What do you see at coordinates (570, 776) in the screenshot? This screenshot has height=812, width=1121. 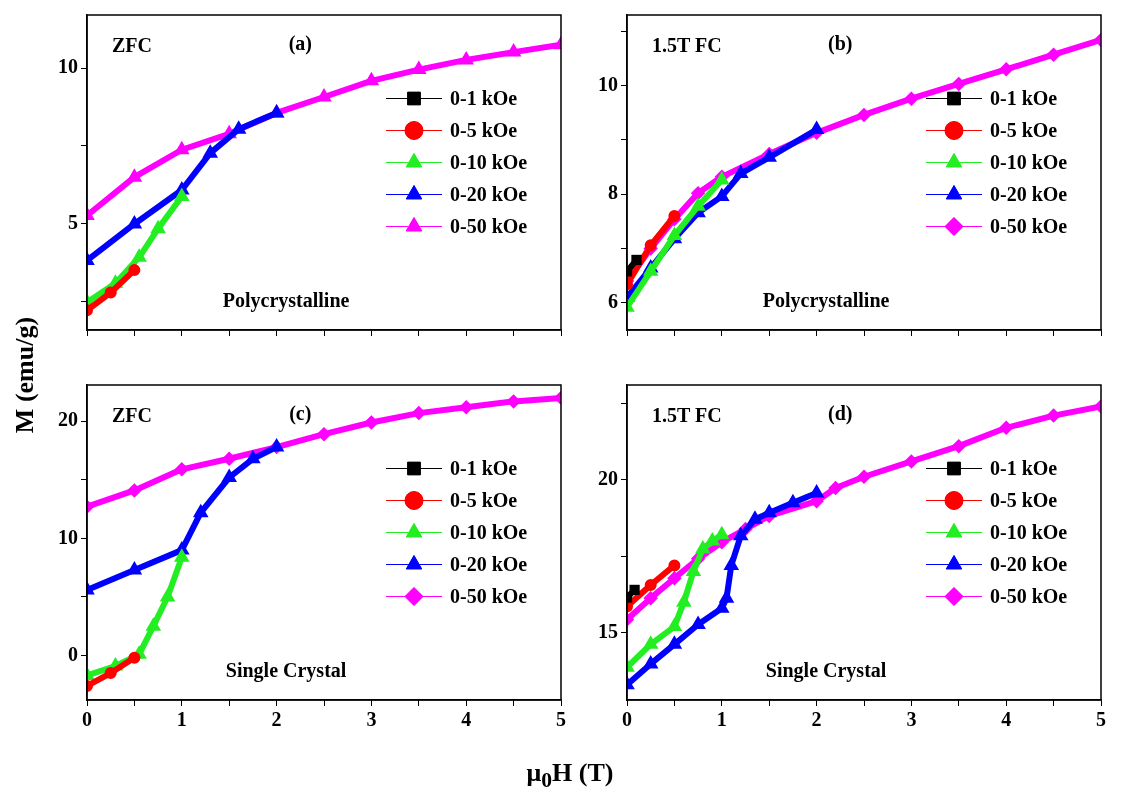 I see `x-axis-title: μ$_{0}$H (T)` at bounding box center [570, 776].